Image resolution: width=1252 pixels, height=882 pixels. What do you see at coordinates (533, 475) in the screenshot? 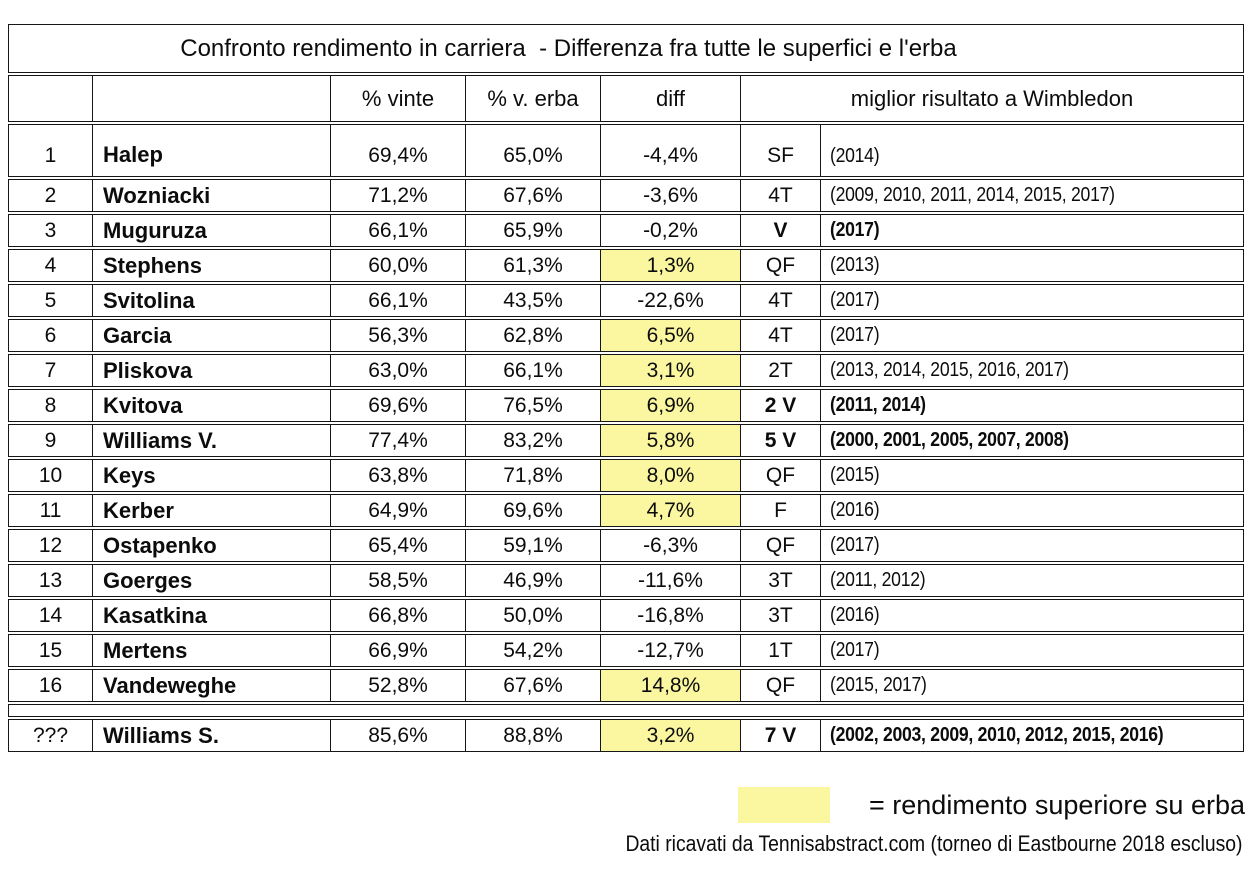
I see `pct-grass-cell: 71,8%` at bounding box center [533, 475].